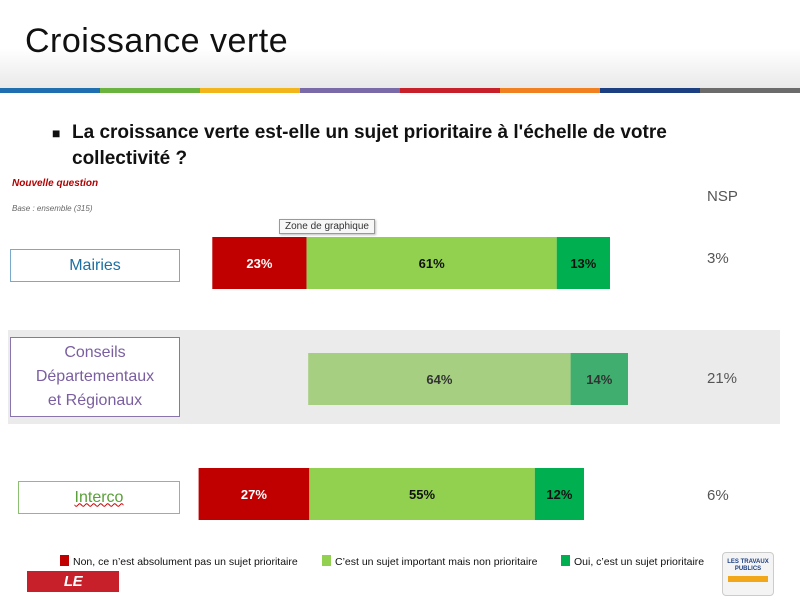 The height and width of the screenshot is (613, 800). Describe the element at coordinates (718, 258) in the screenshot. I see `nsp-value-mairies: 3%` at that location.